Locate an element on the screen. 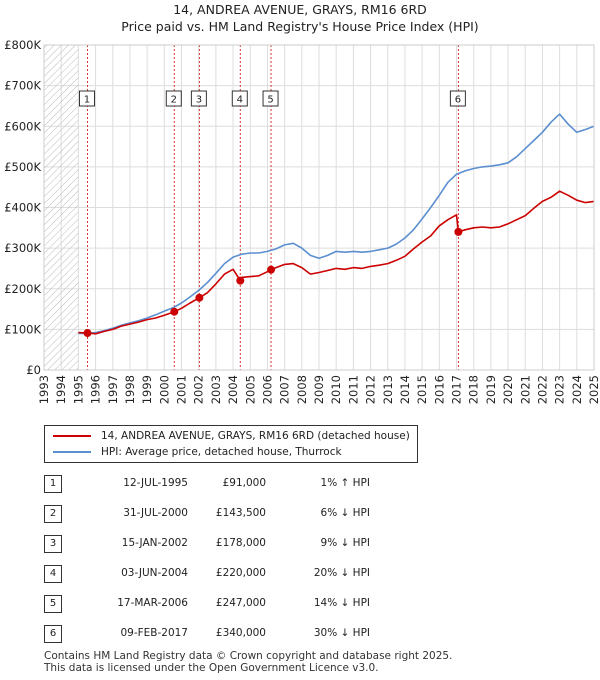 The image size is (600, 680). y-tick-label: £600K is located at coordinates (22, 126).